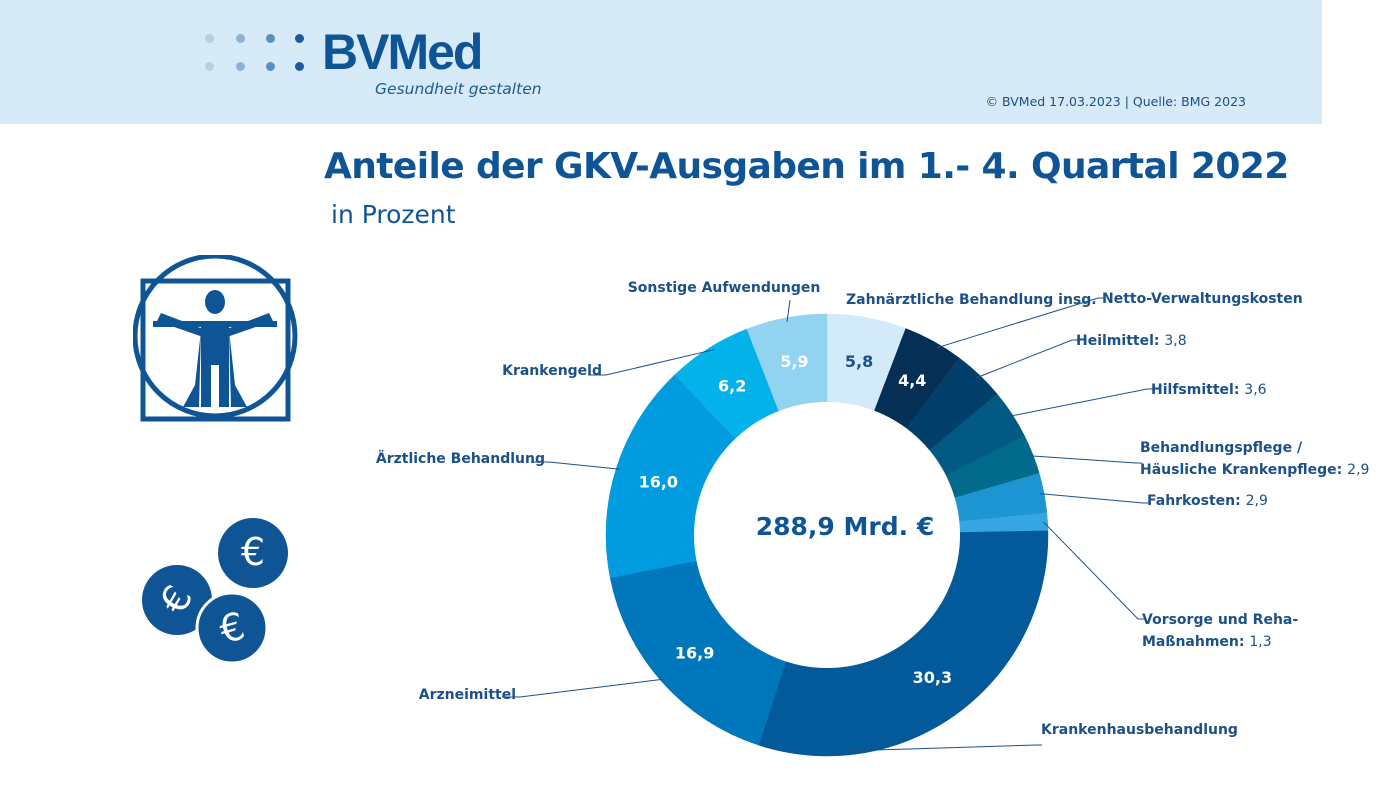  I want to click on label-arzneimittel: Arzneimittel, so click(467, 695).